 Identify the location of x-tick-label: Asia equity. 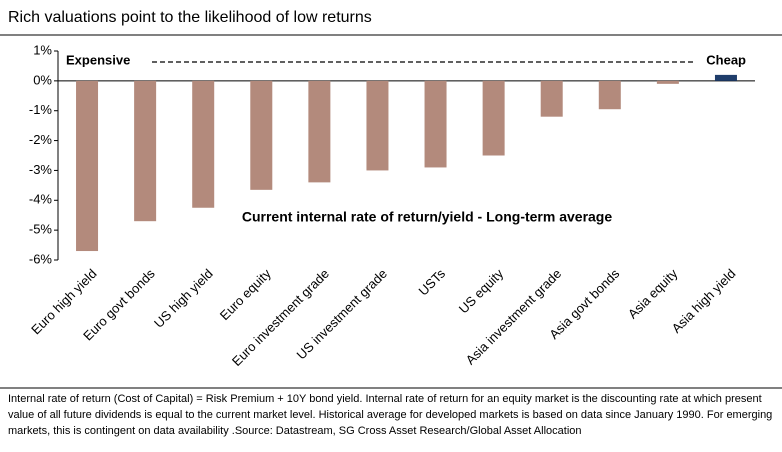
(653, 294).